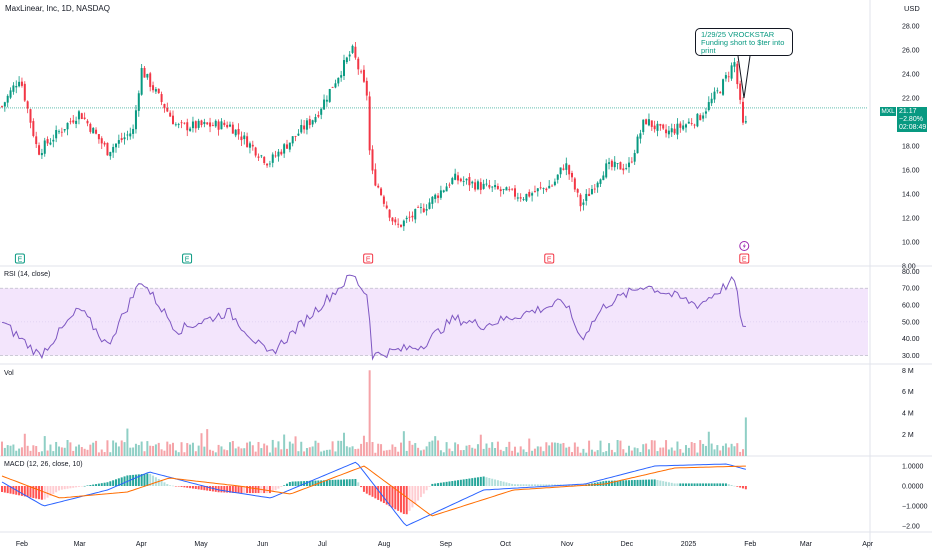 The image size is (932, 550). Describe the element at coordinates (567, 544) in the screenshot. I see `time-axis-tick: Nov` at that location.